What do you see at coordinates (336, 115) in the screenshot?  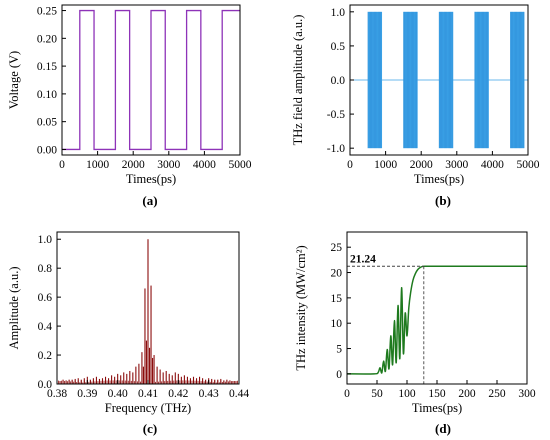 I see `y-tick-label: -0.5` at bounding box center [336, 115].